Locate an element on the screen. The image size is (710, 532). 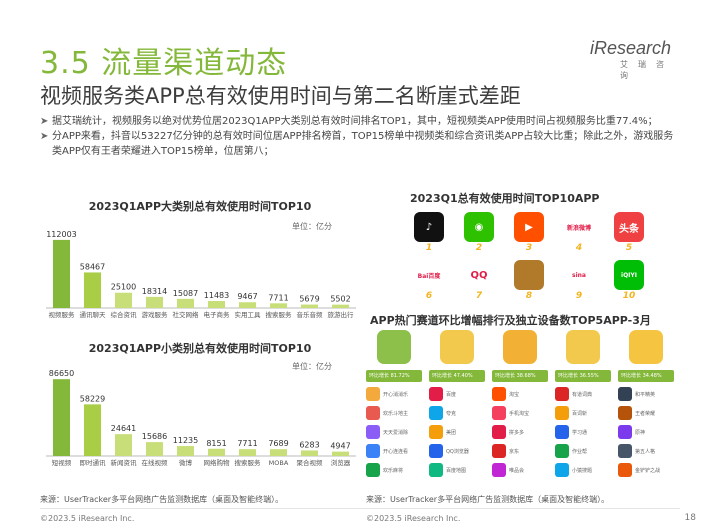
app-name: 夸克 is located at coordinates (451, 413).